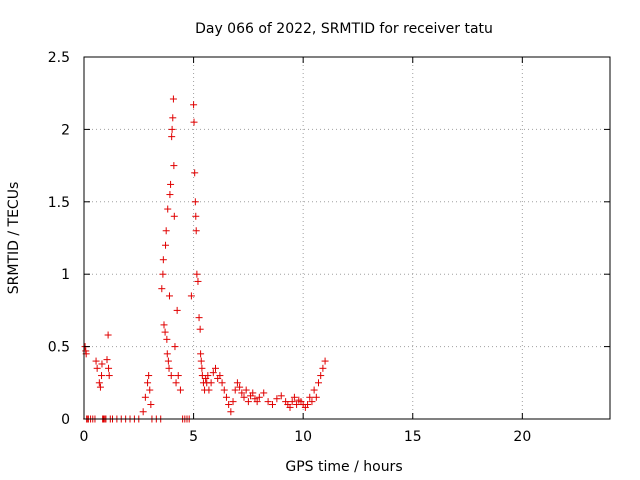 The height and width of the screenshot is (480, 640). Describe the element at coordinates (65, 275) in the screenshot. I see `y-tick-label: 1` at that location.